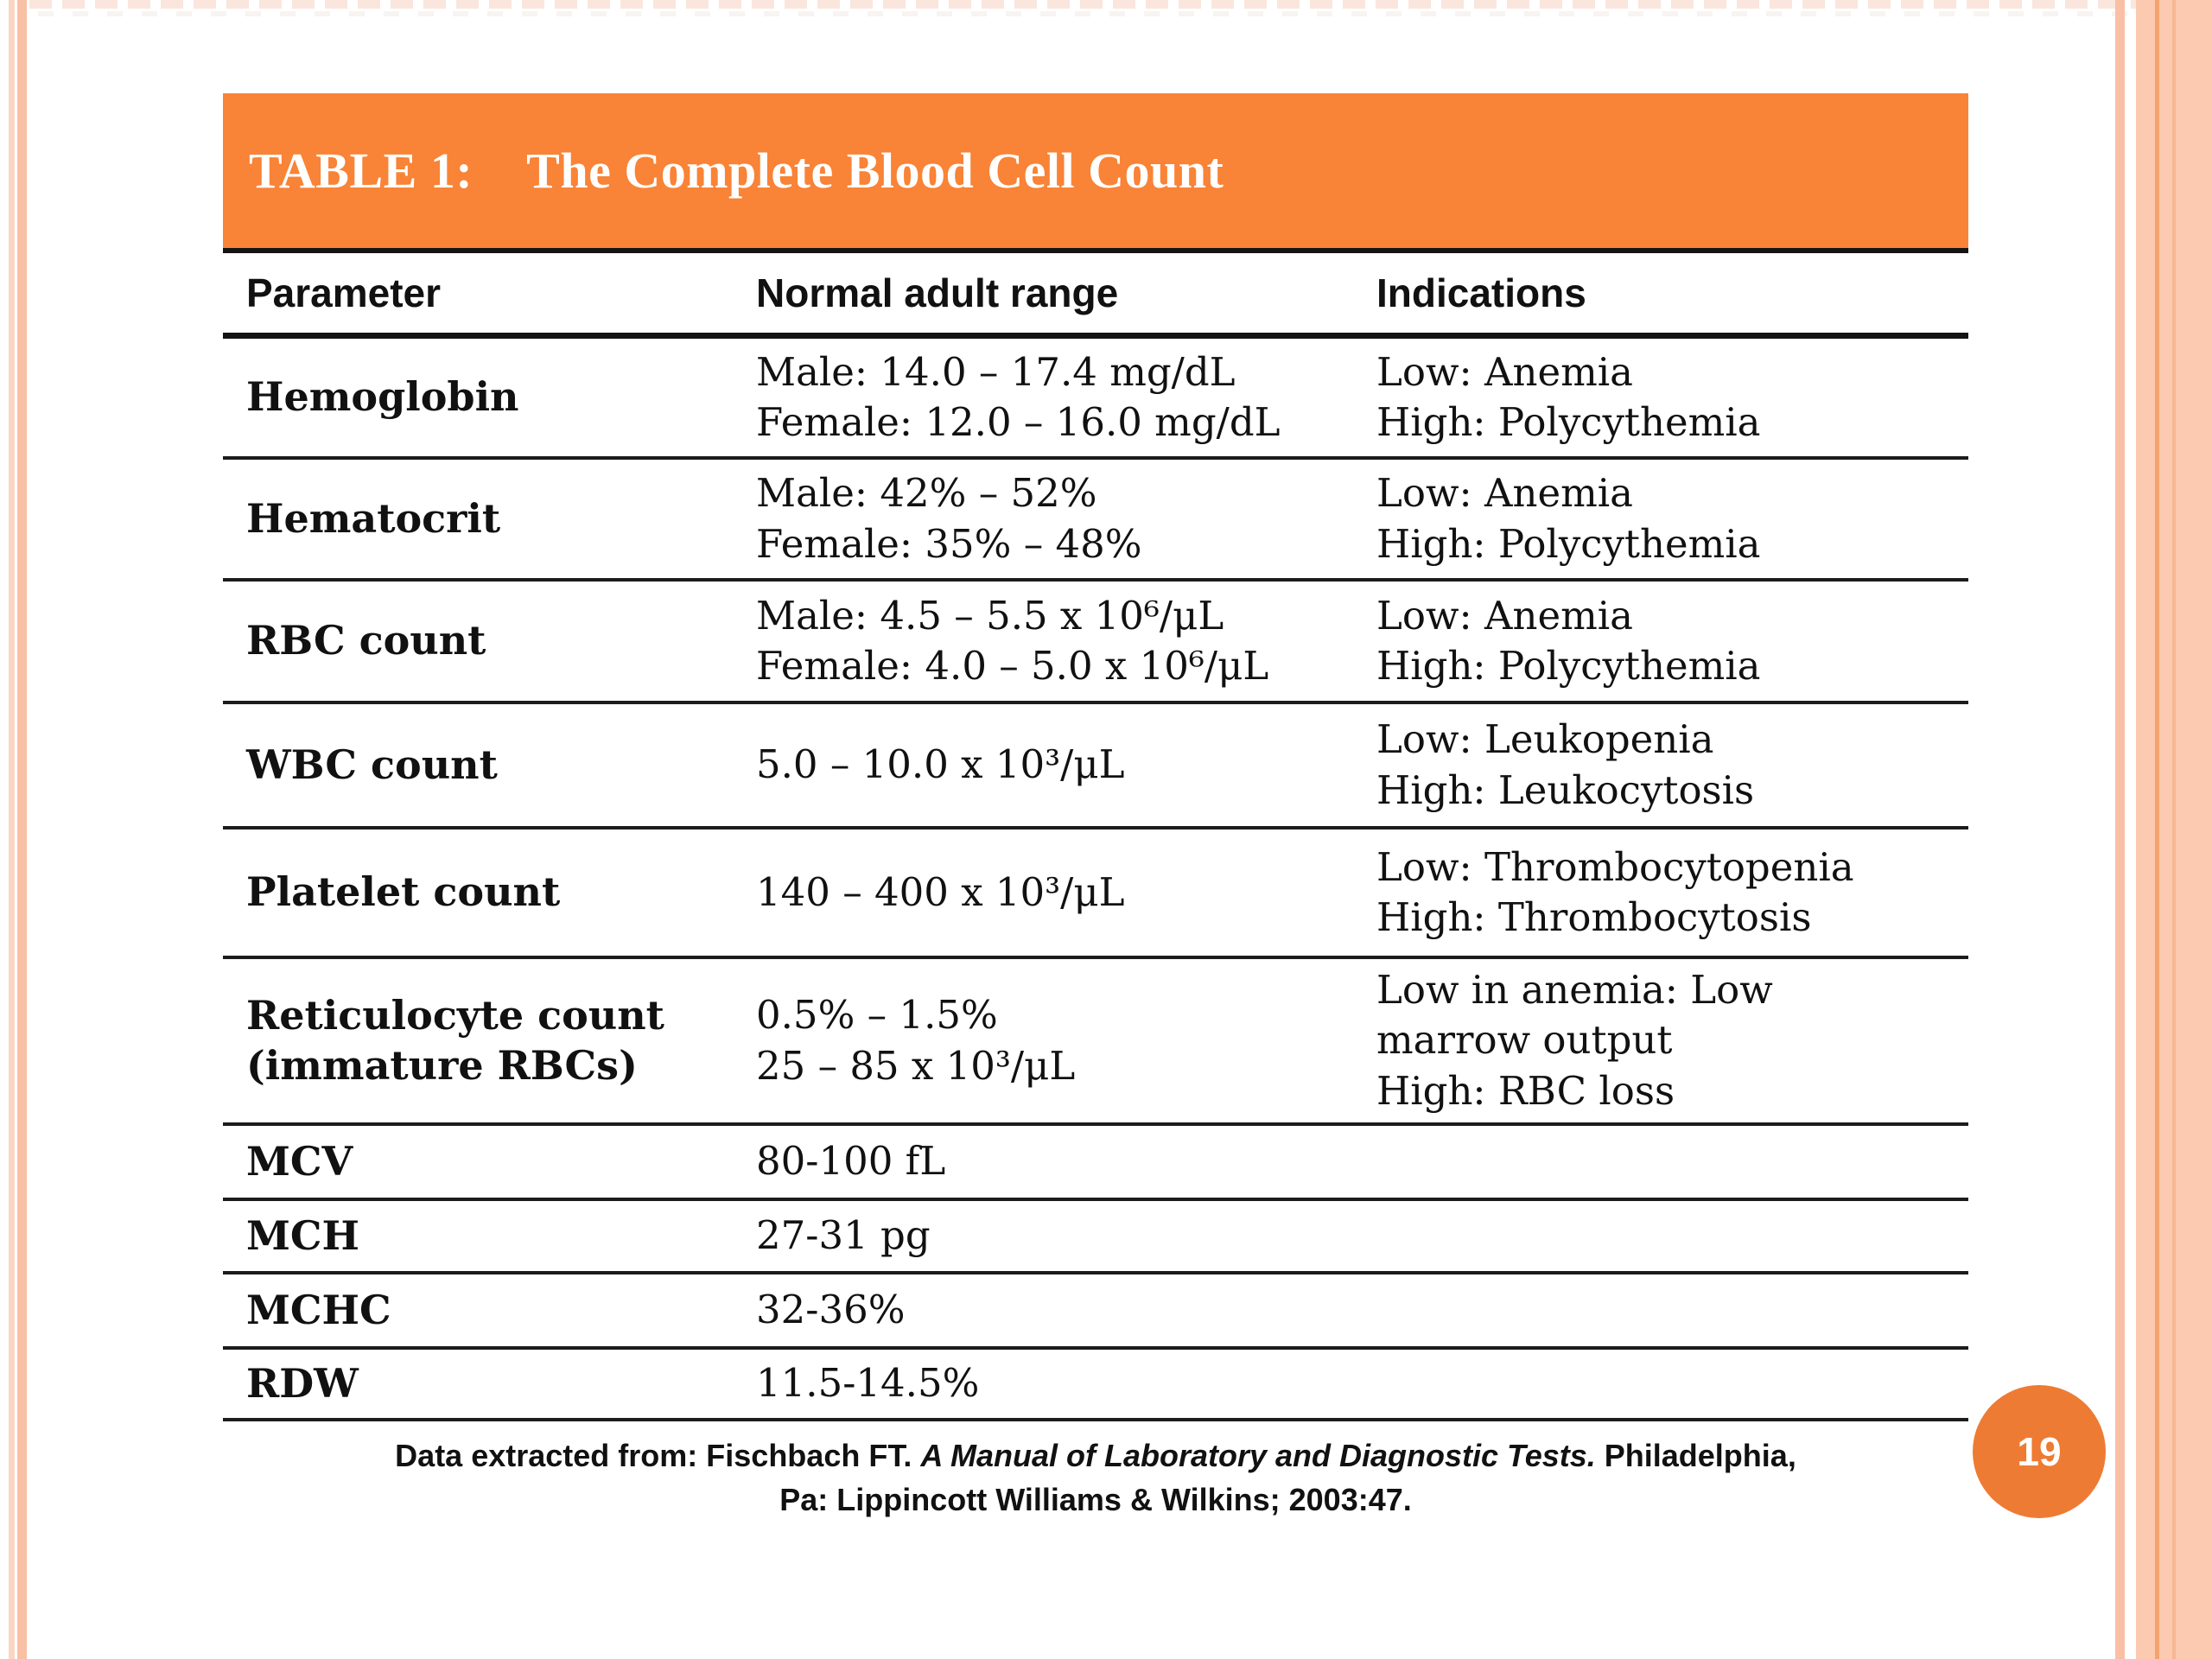 Image resolution: width=2212 pixels, height=1659 pixels. Describe the element at coordinates (1095, 1163) in the screenshot. I see `table-row: MCV 80-100 fL` at that location.